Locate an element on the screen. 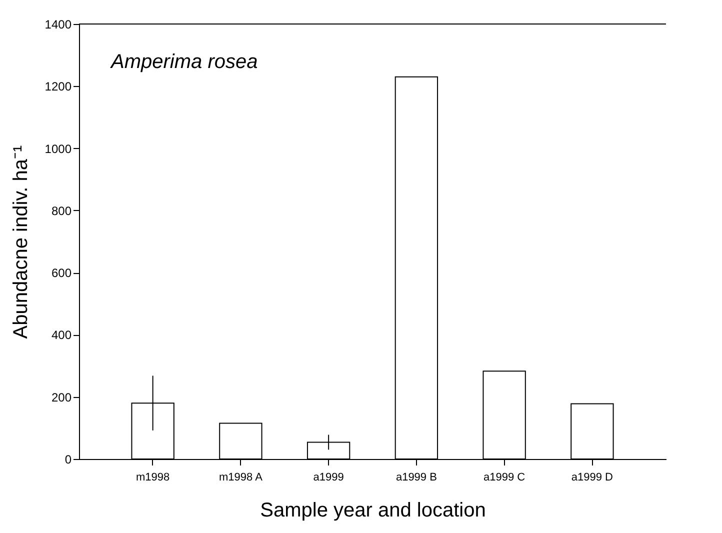 The width and height of the screenshot is (722, 533). y-tick-label: 1400 is located at coordinates (58, 25).